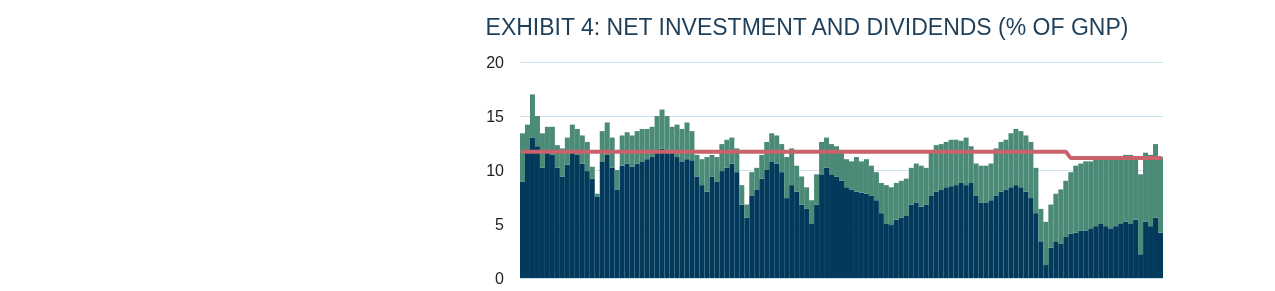 This screenshot has height=291, width=1275. I want to click on y-tick-label: 15, so click(495, 116).